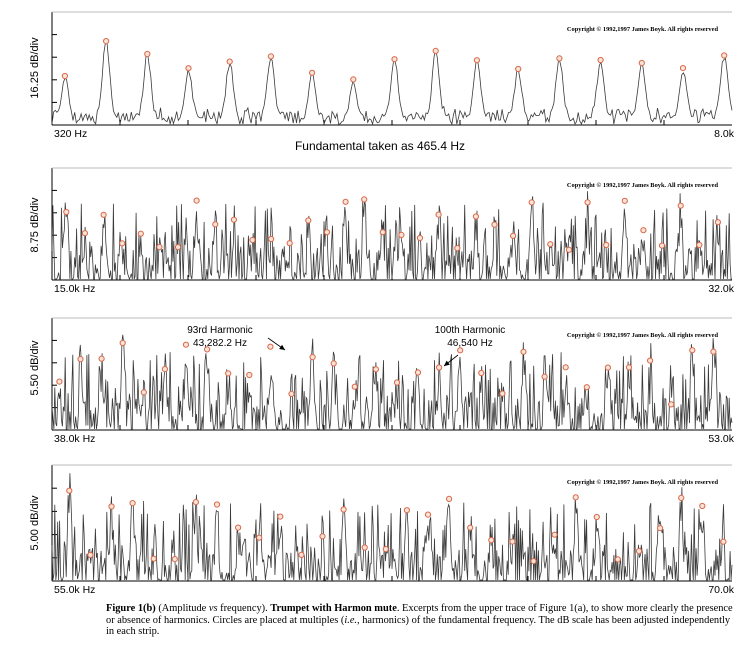 The image size is (746, 652). What do you see at coordinates (333, 608) in the screenshot?
I see `caption-bold-title: Trumpet with Harmon mute` at bounding box center [333, 608].